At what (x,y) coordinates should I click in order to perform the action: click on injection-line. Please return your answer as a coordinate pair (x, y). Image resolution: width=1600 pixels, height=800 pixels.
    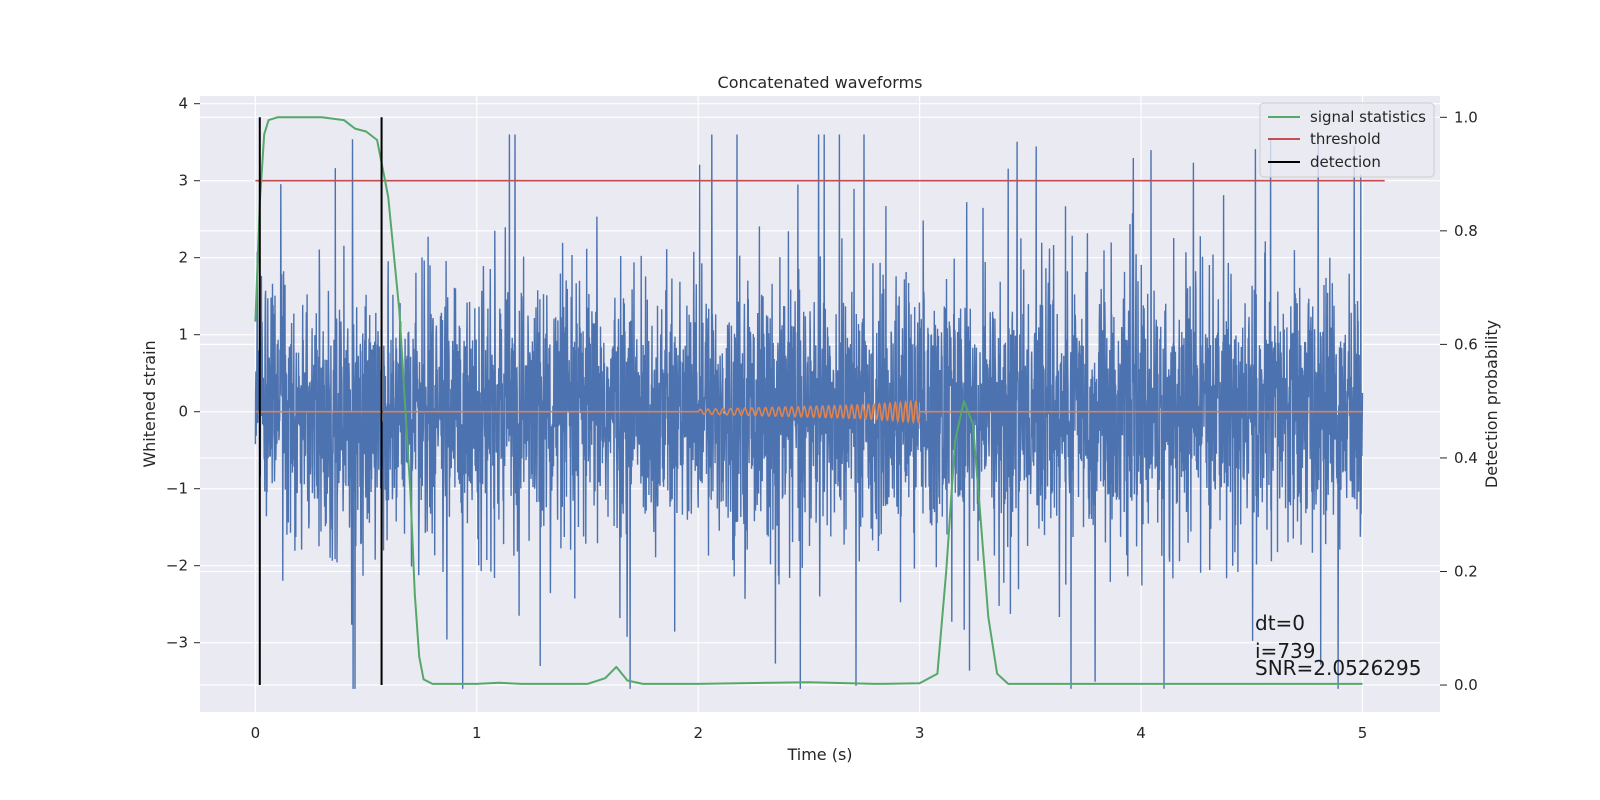
    Looking at the image, I should click on (809, 412).